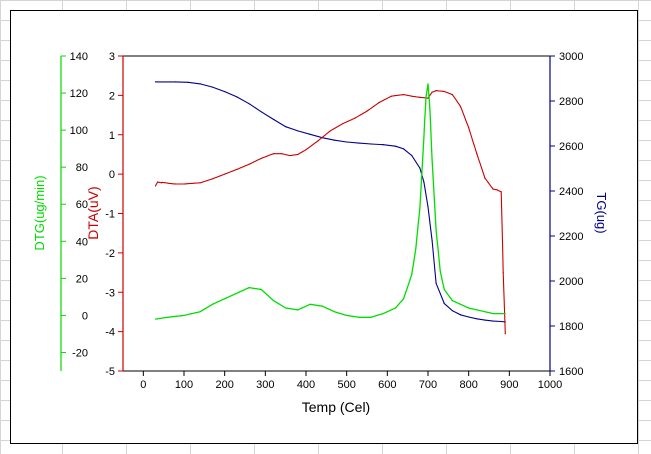  Describe the element at coordinates (82, 279) in the screenshot. I see `dtg-tick-label: 20` at that location.